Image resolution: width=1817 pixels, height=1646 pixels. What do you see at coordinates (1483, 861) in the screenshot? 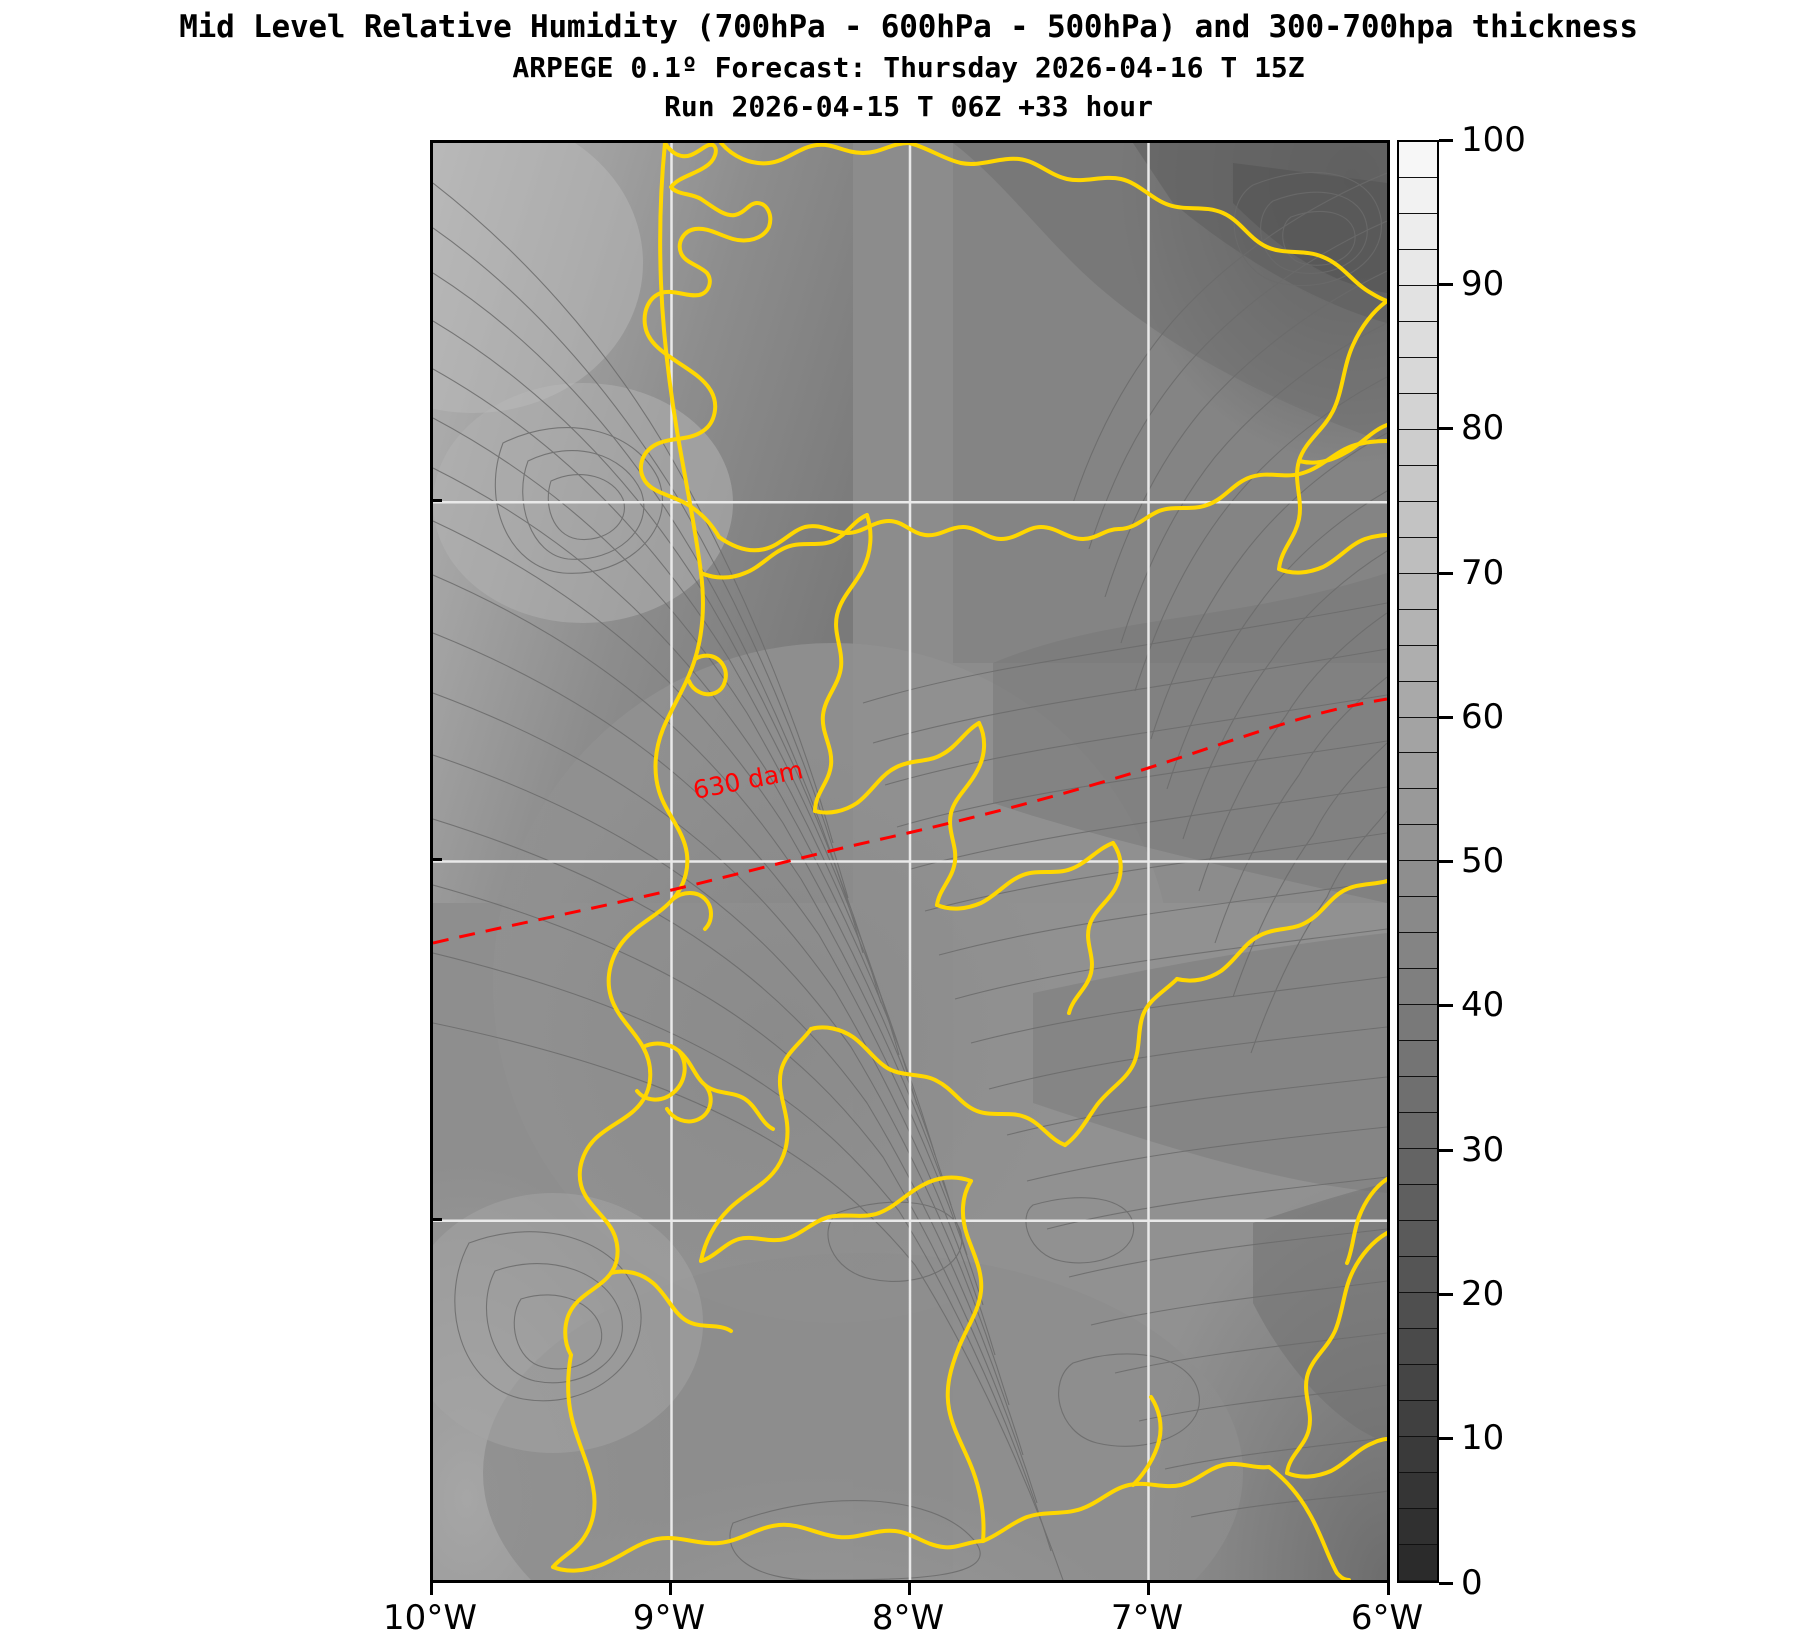
I see `cbtick-label-50: 50` at bounding box center [1483, 861].